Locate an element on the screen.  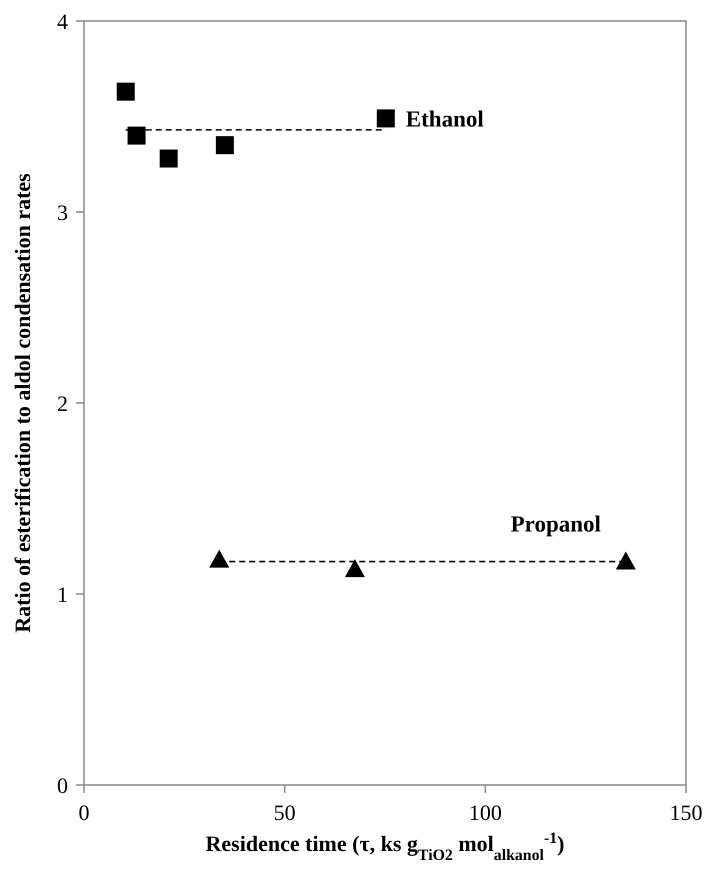
x-tick-label: 150 is located at coordinates (686, 812).